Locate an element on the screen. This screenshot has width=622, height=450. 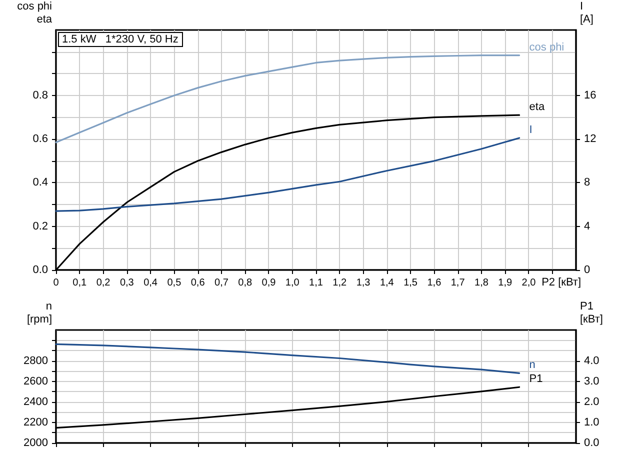
x-tick-label: 1,4 is located at coordinates (387, 283).